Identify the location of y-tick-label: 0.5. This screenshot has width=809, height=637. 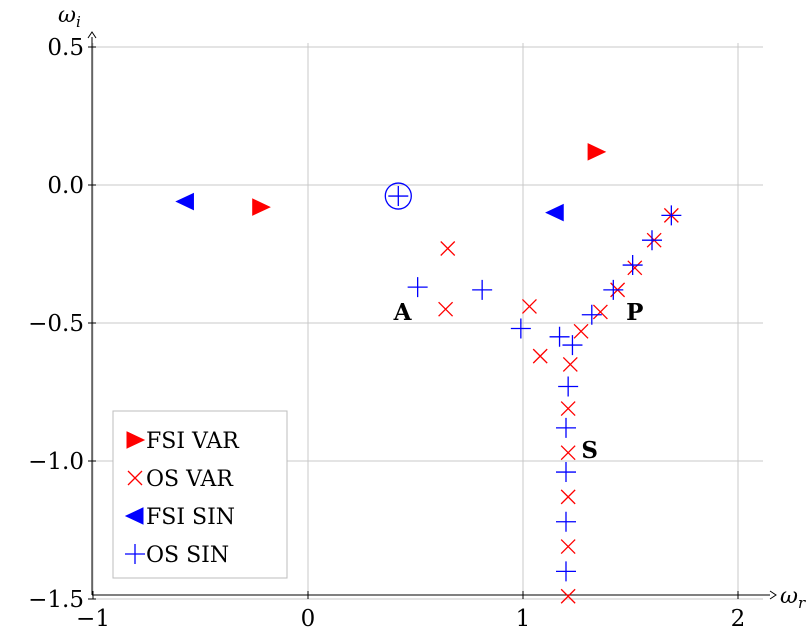
(65, 48).